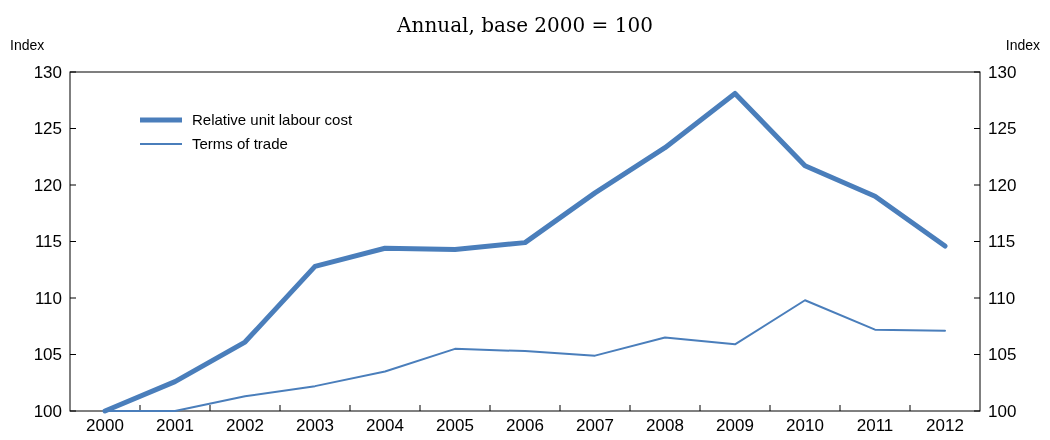 This screenshot has width=1050, height=440. I want to click on y-tick-label: 105, so click(47, 355).